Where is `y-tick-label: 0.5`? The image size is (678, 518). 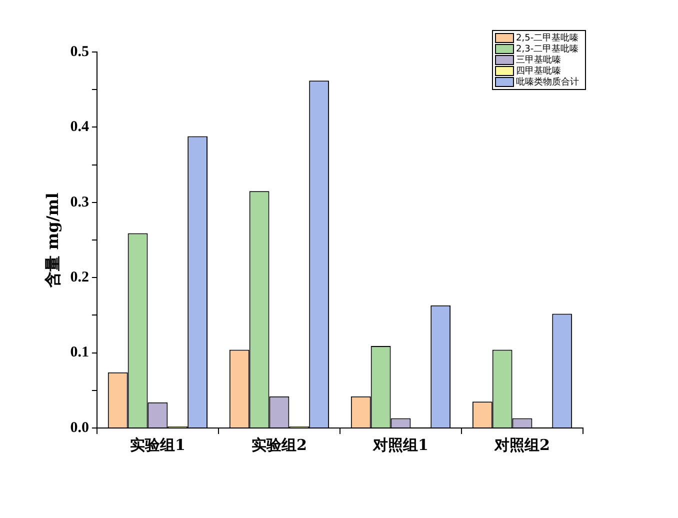
y-tick-label: 0.5 is located at coordinates (79, 52).